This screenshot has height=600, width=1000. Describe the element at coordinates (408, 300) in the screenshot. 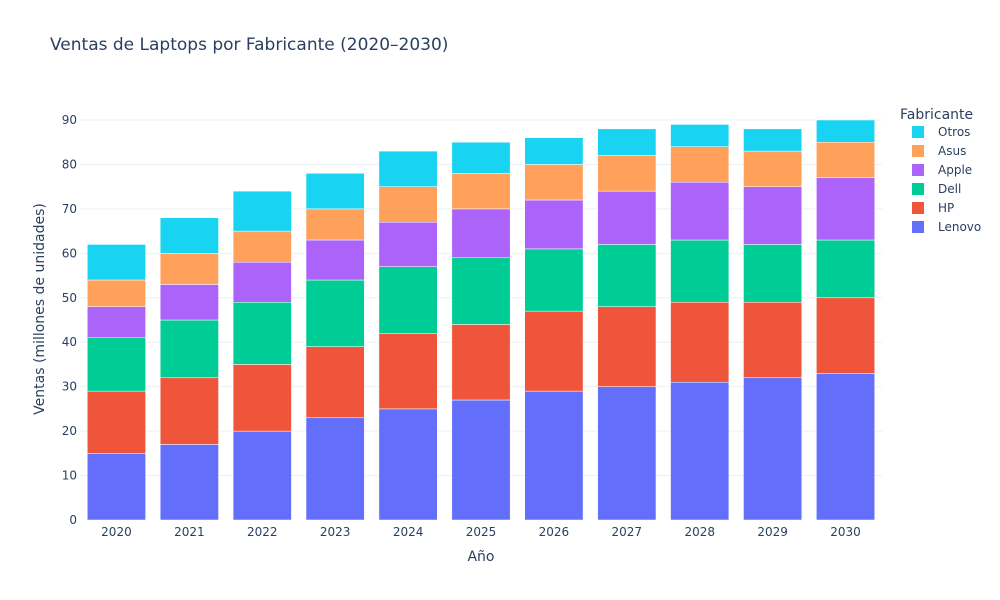

I see `bar-dell-2024` at that location.